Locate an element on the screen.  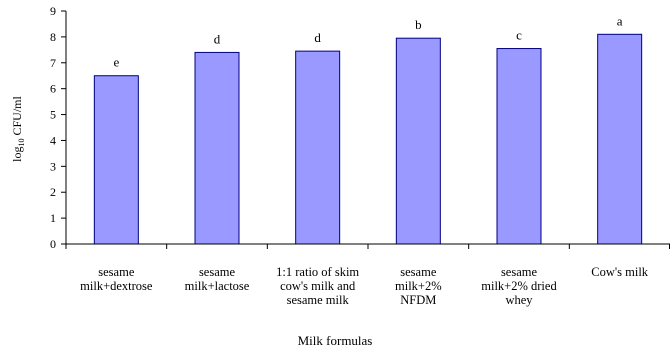
x-axis is located at coordinates (367, 246).